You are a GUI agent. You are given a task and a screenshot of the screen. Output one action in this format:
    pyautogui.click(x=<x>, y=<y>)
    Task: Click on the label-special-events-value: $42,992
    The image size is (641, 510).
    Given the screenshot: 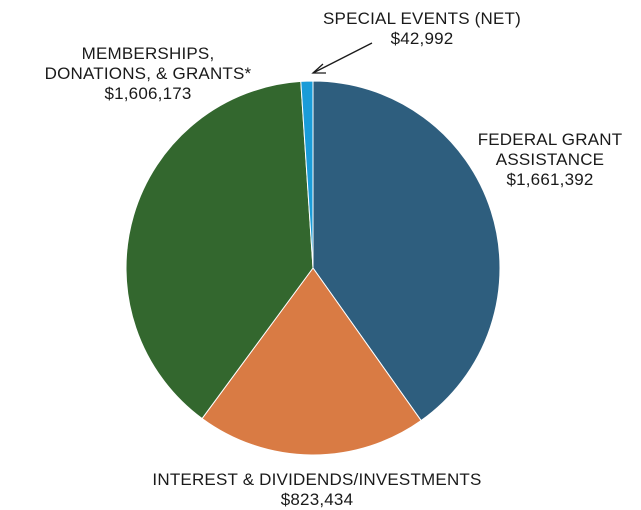 What is the action you would take?
    pyautogui.click(x=422, y=38)
    